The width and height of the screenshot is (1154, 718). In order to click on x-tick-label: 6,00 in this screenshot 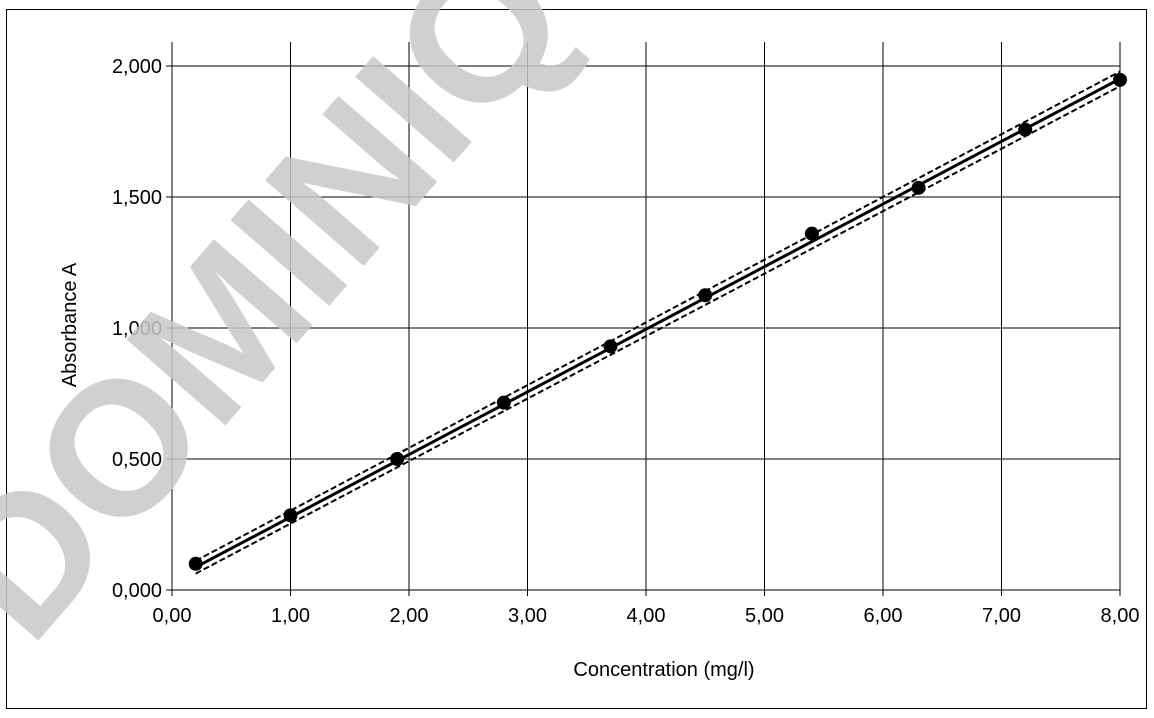, I will do `click(883, 616)`.